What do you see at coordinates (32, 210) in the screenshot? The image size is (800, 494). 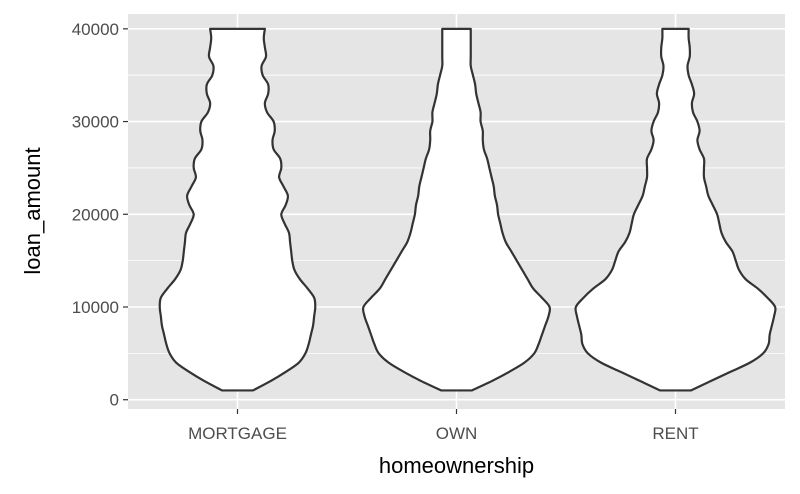 I see `y-axis-title: loan_amount` at bounding box center [32, 210].